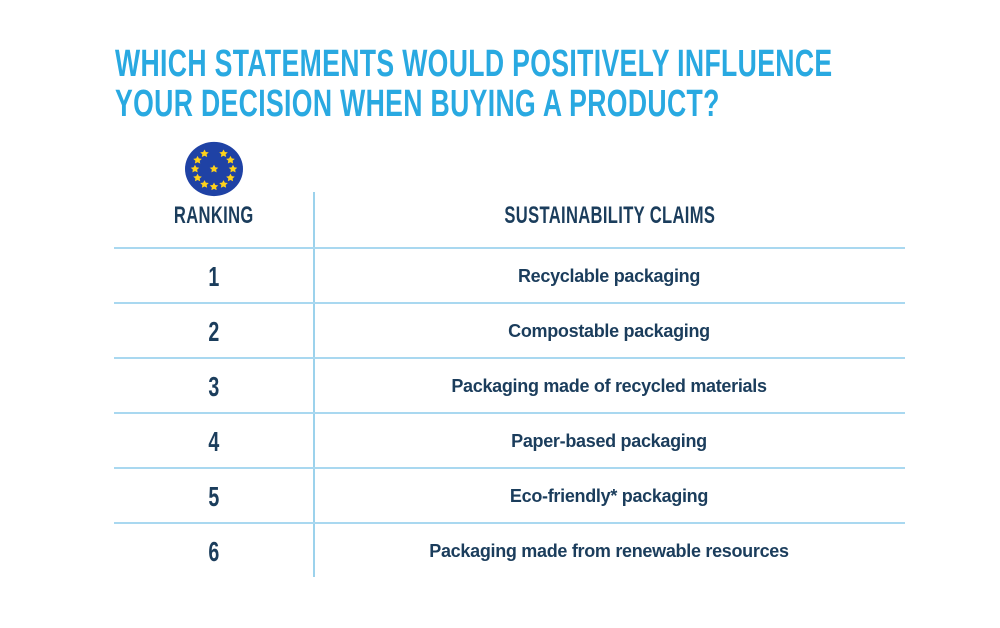 The width and height of the screenshot is (1000, 628). I want to click on table-row: 2 Compostable packaging, so click(509, 330).